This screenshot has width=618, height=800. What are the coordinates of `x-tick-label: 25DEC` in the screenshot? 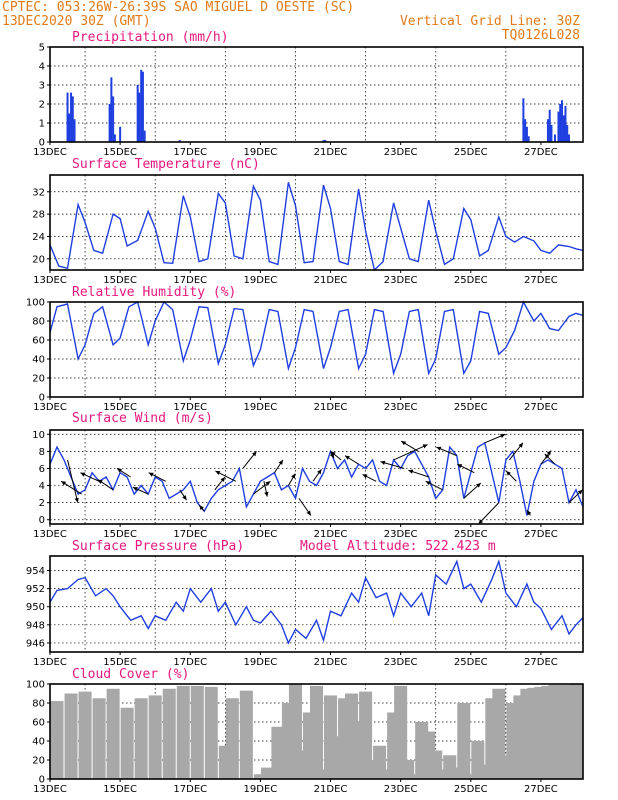 It's located at (471, 789).